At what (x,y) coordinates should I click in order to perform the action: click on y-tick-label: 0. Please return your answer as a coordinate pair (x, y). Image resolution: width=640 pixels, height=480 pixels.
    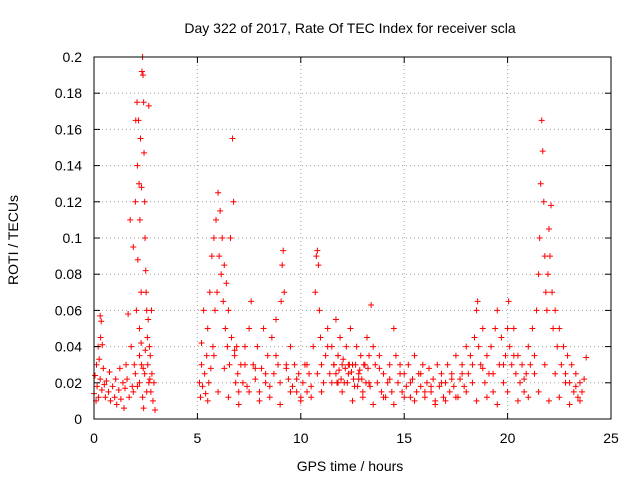
    Looking at the image, I should click on (78, 419).